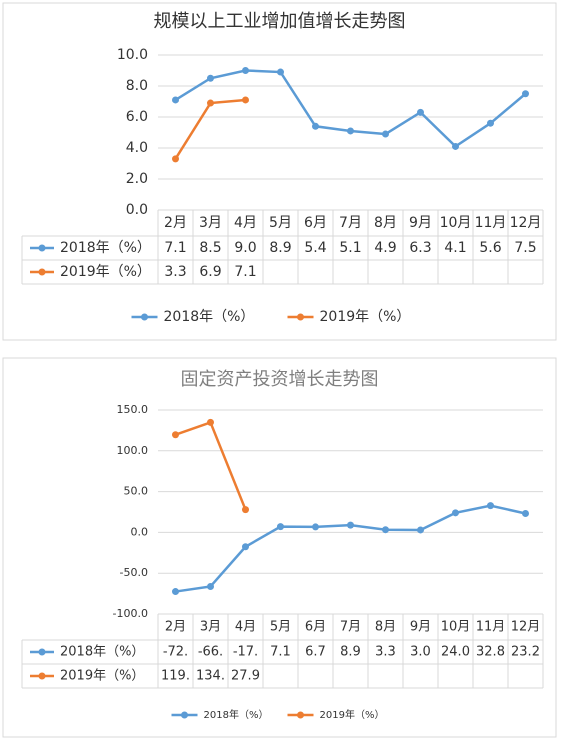 The width and height of the screenshot is (565, 742). I want to click on table-value: 7.5, so click(525, 248).